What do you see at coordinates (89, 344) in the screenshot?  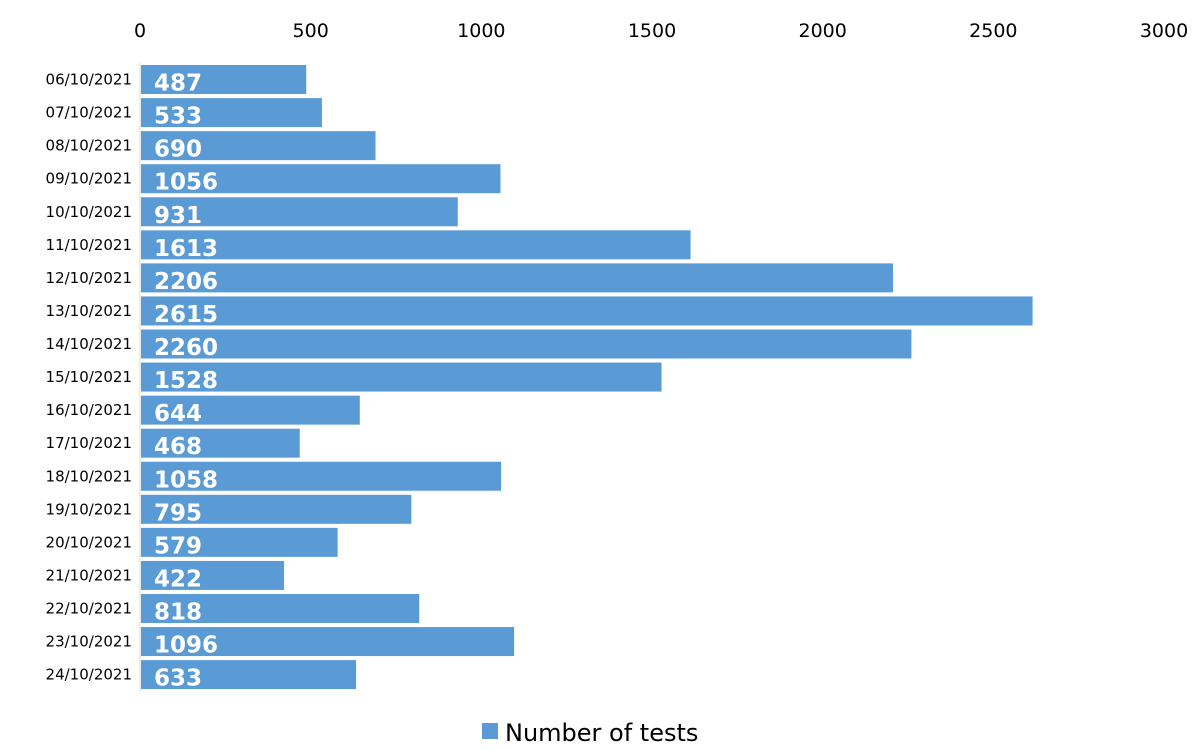 I see `category-label: 14/10/2021` at bounding box center [89, 344].